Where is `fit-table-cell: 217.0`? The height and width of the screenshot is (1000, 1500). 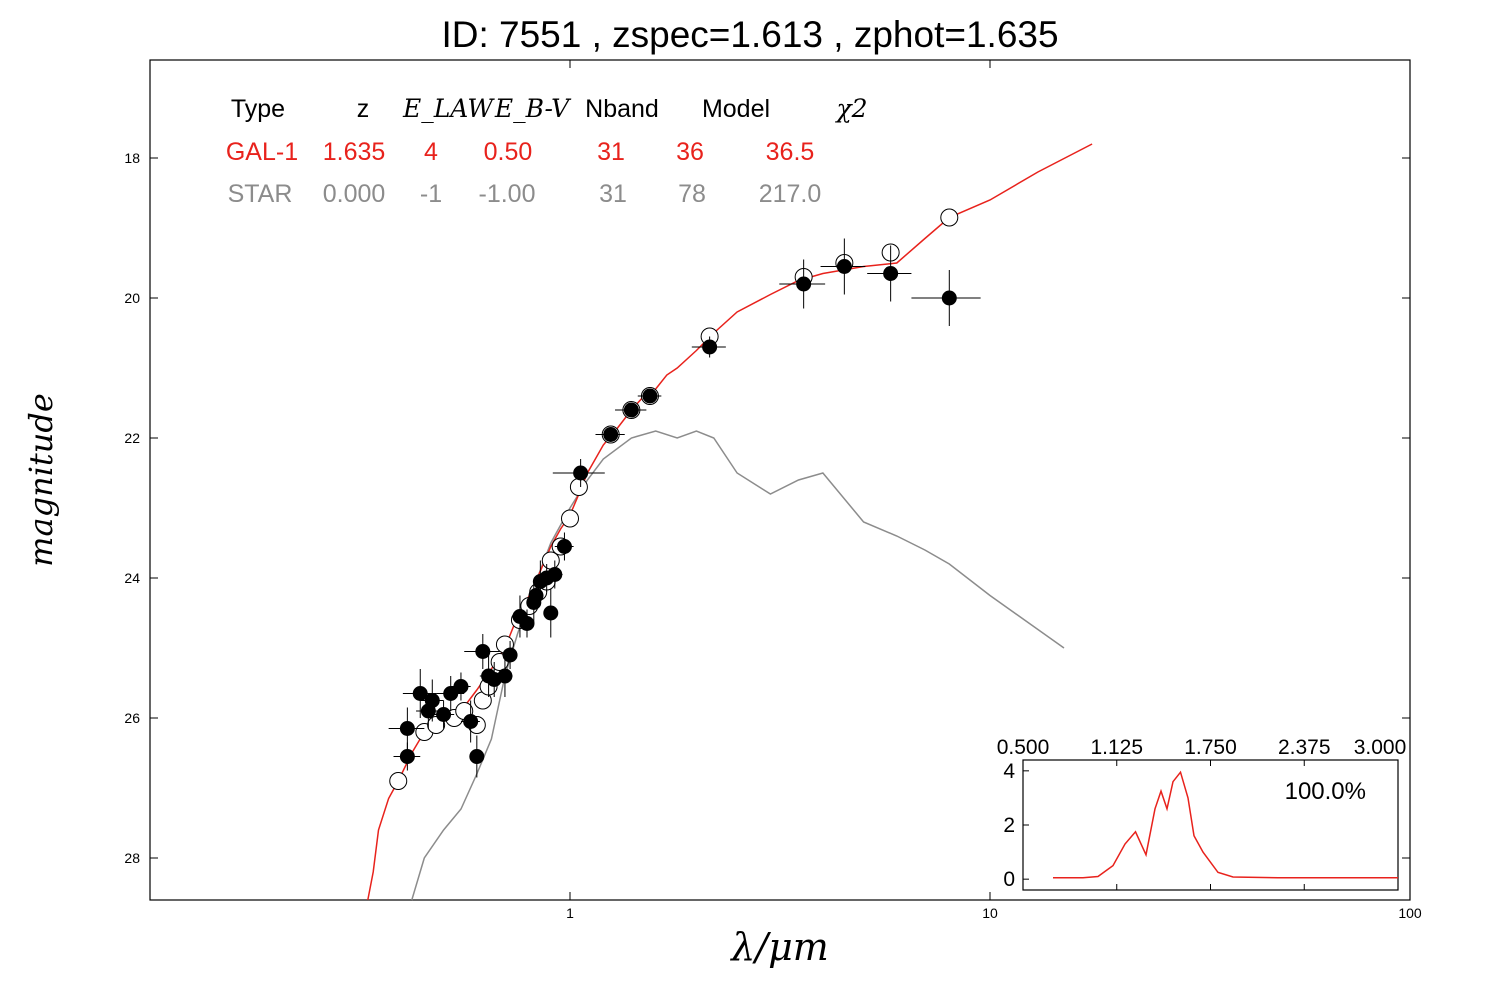
fit-table-cell: 217.0 is located at coordinates (790, 194).